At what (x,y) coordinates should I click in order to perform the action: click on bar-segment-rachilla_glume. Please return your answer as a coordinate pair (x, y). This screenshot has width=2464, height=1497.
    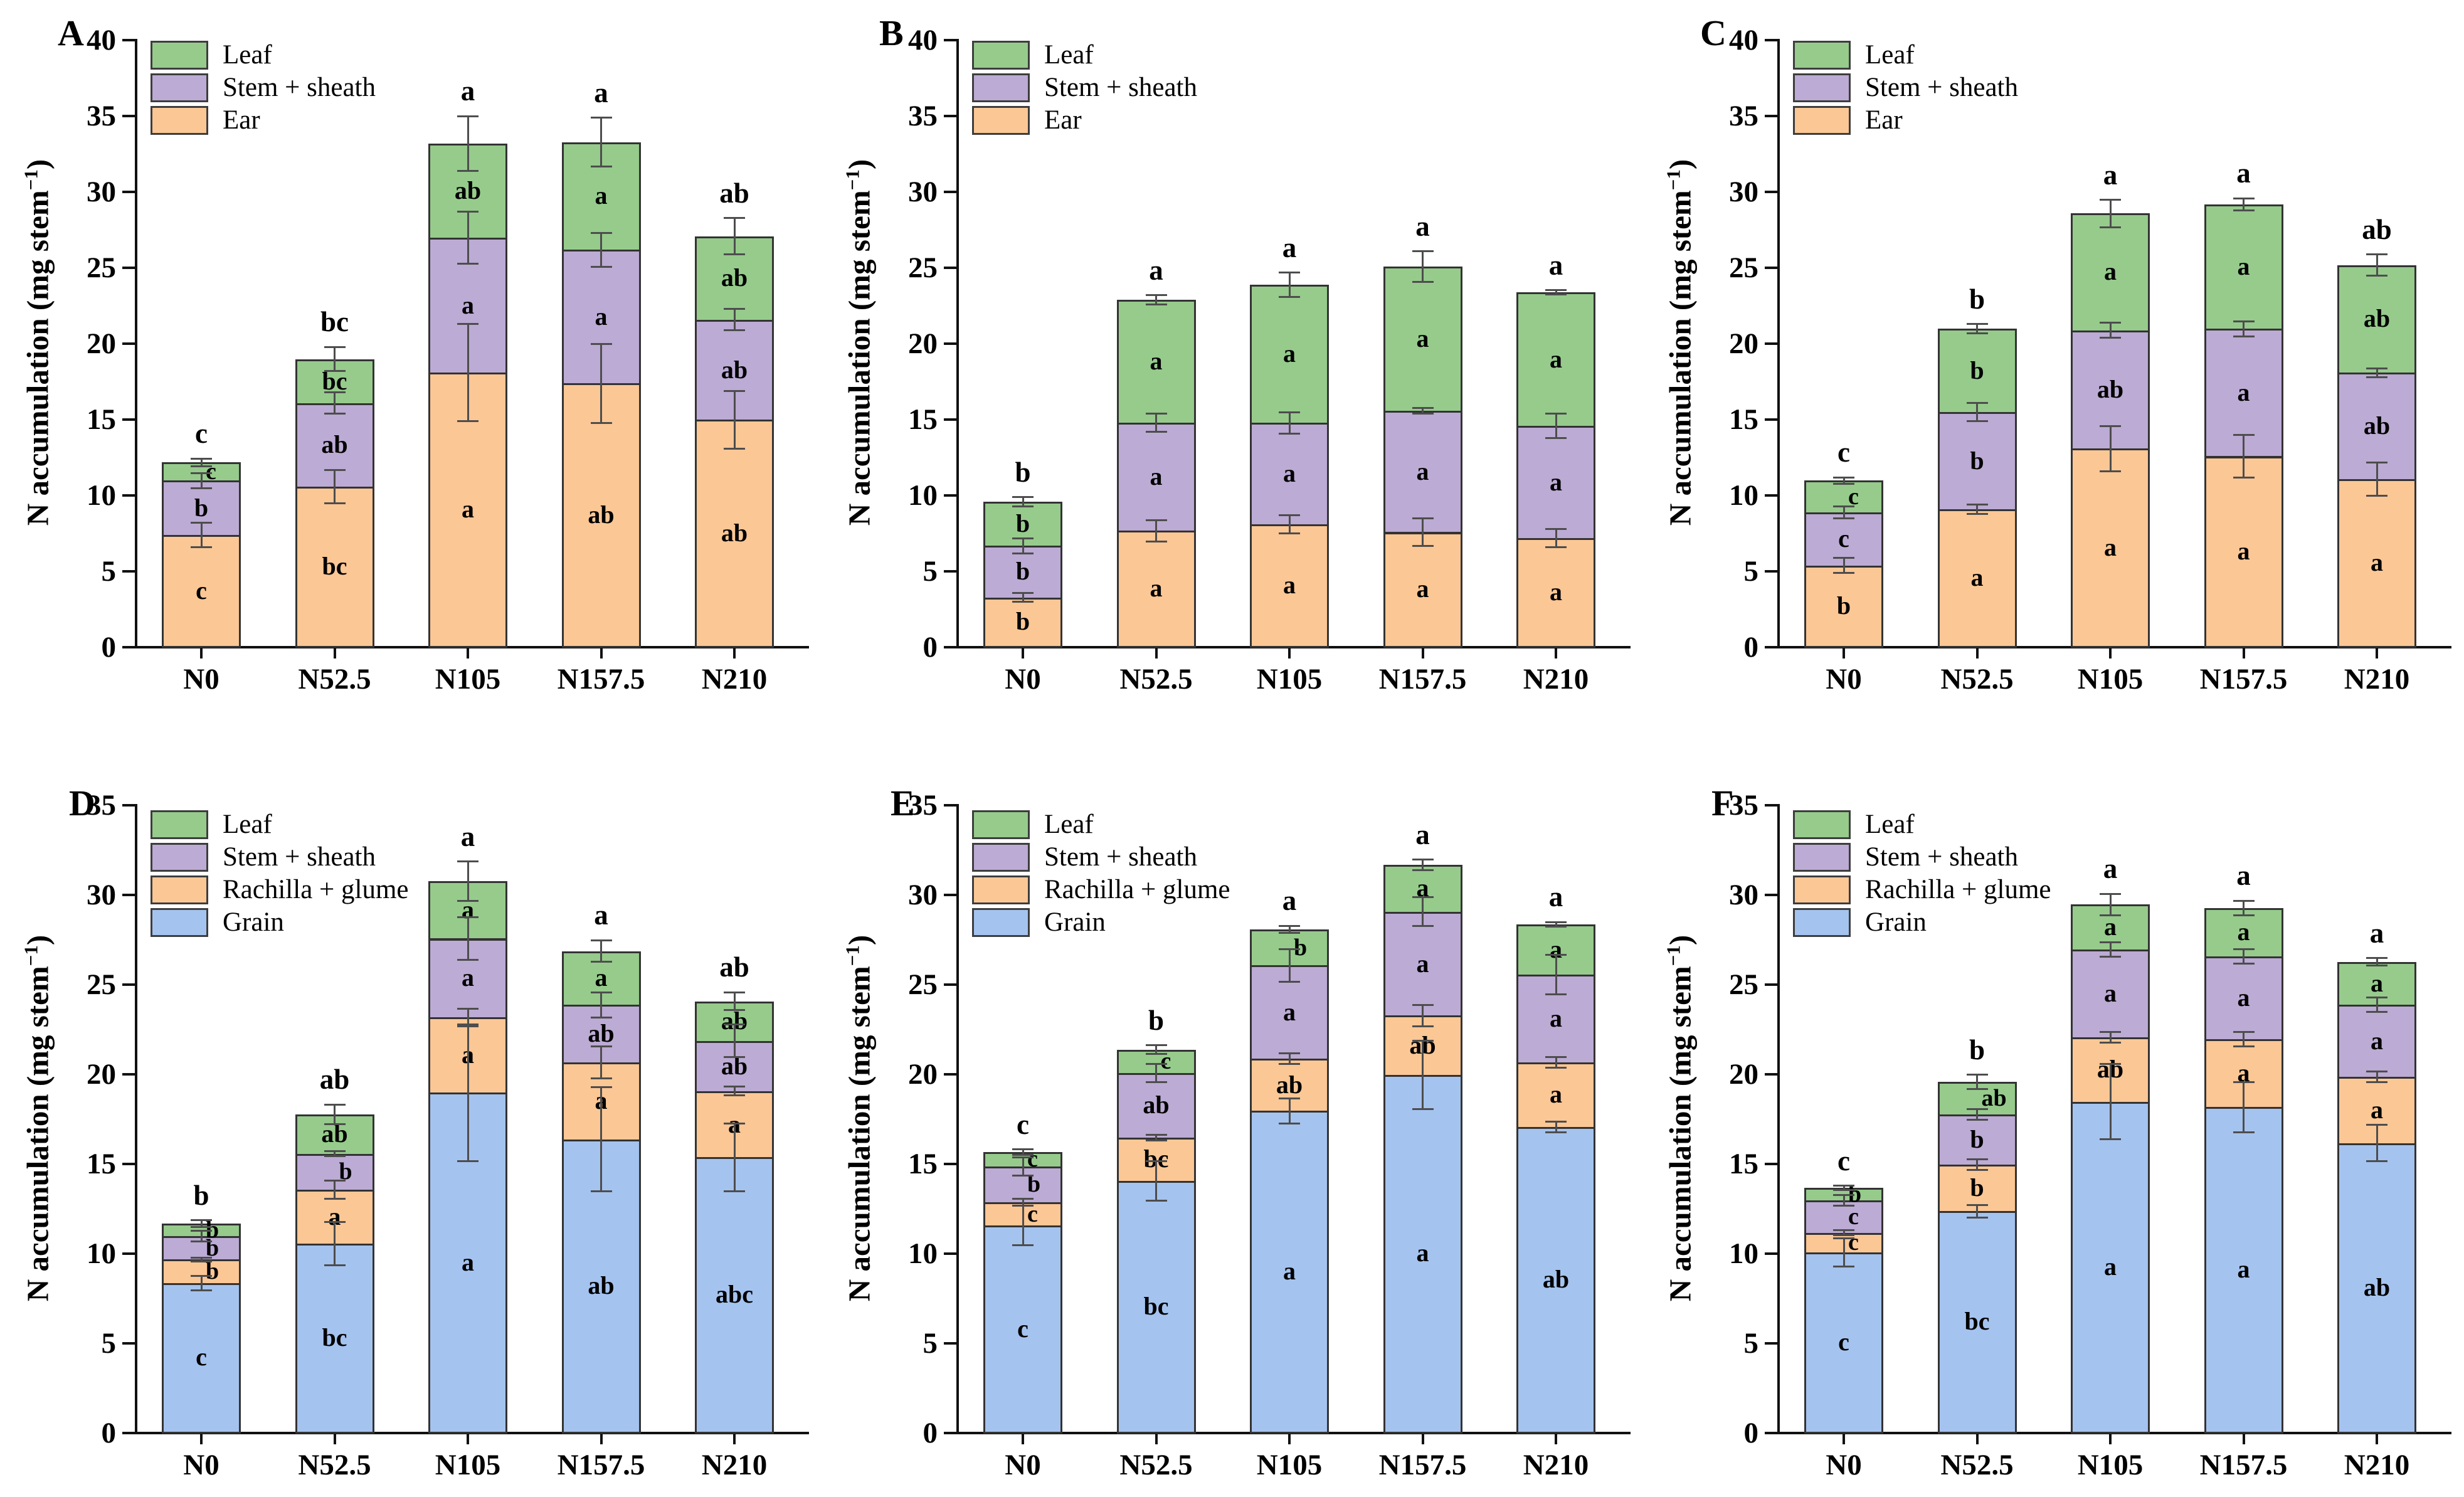
    Looking at the image, I should click on (1555, 1095).